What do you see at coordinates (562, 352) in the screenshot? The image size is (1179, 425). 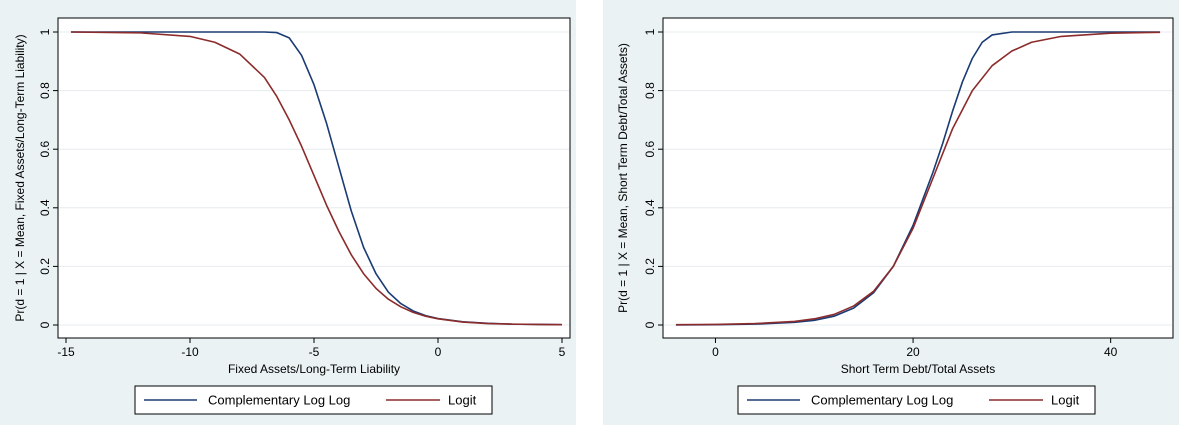 I see `x-tick-label: 5` at bounding box center [562, 352].